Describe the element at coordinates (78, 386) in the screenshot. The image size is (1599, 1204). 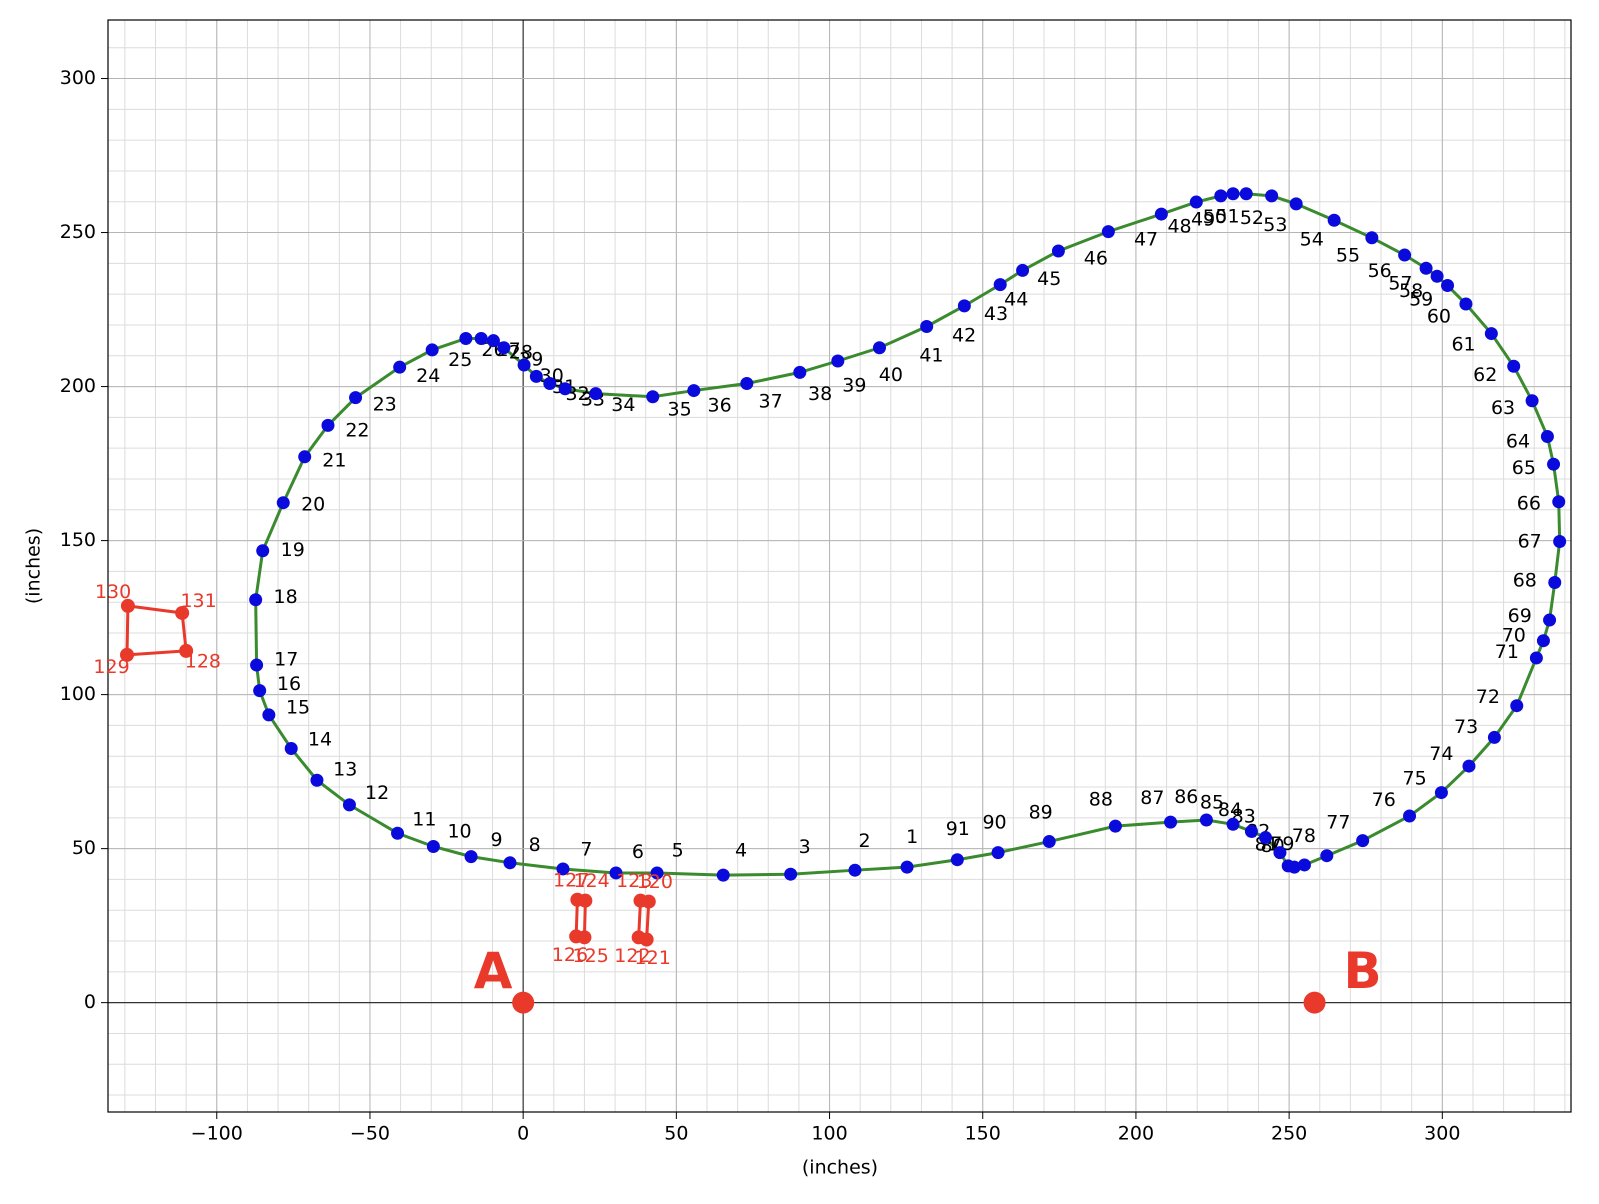
I see `y-tick-label: 200` at that location.